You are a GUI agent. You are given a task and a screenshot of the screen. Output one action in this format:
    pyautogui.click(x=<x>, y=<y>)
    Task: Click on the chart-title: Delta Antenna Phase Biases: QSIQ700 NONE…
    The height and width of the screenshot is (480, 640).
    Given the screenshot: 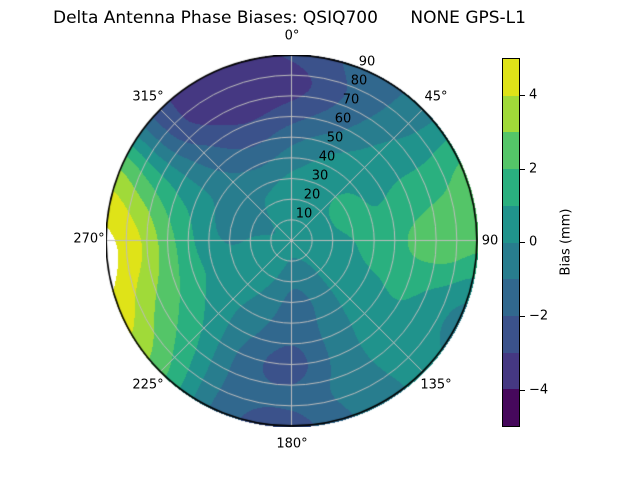 What is the action you would take?
    pyautogui.click(x=289, y=18)
    